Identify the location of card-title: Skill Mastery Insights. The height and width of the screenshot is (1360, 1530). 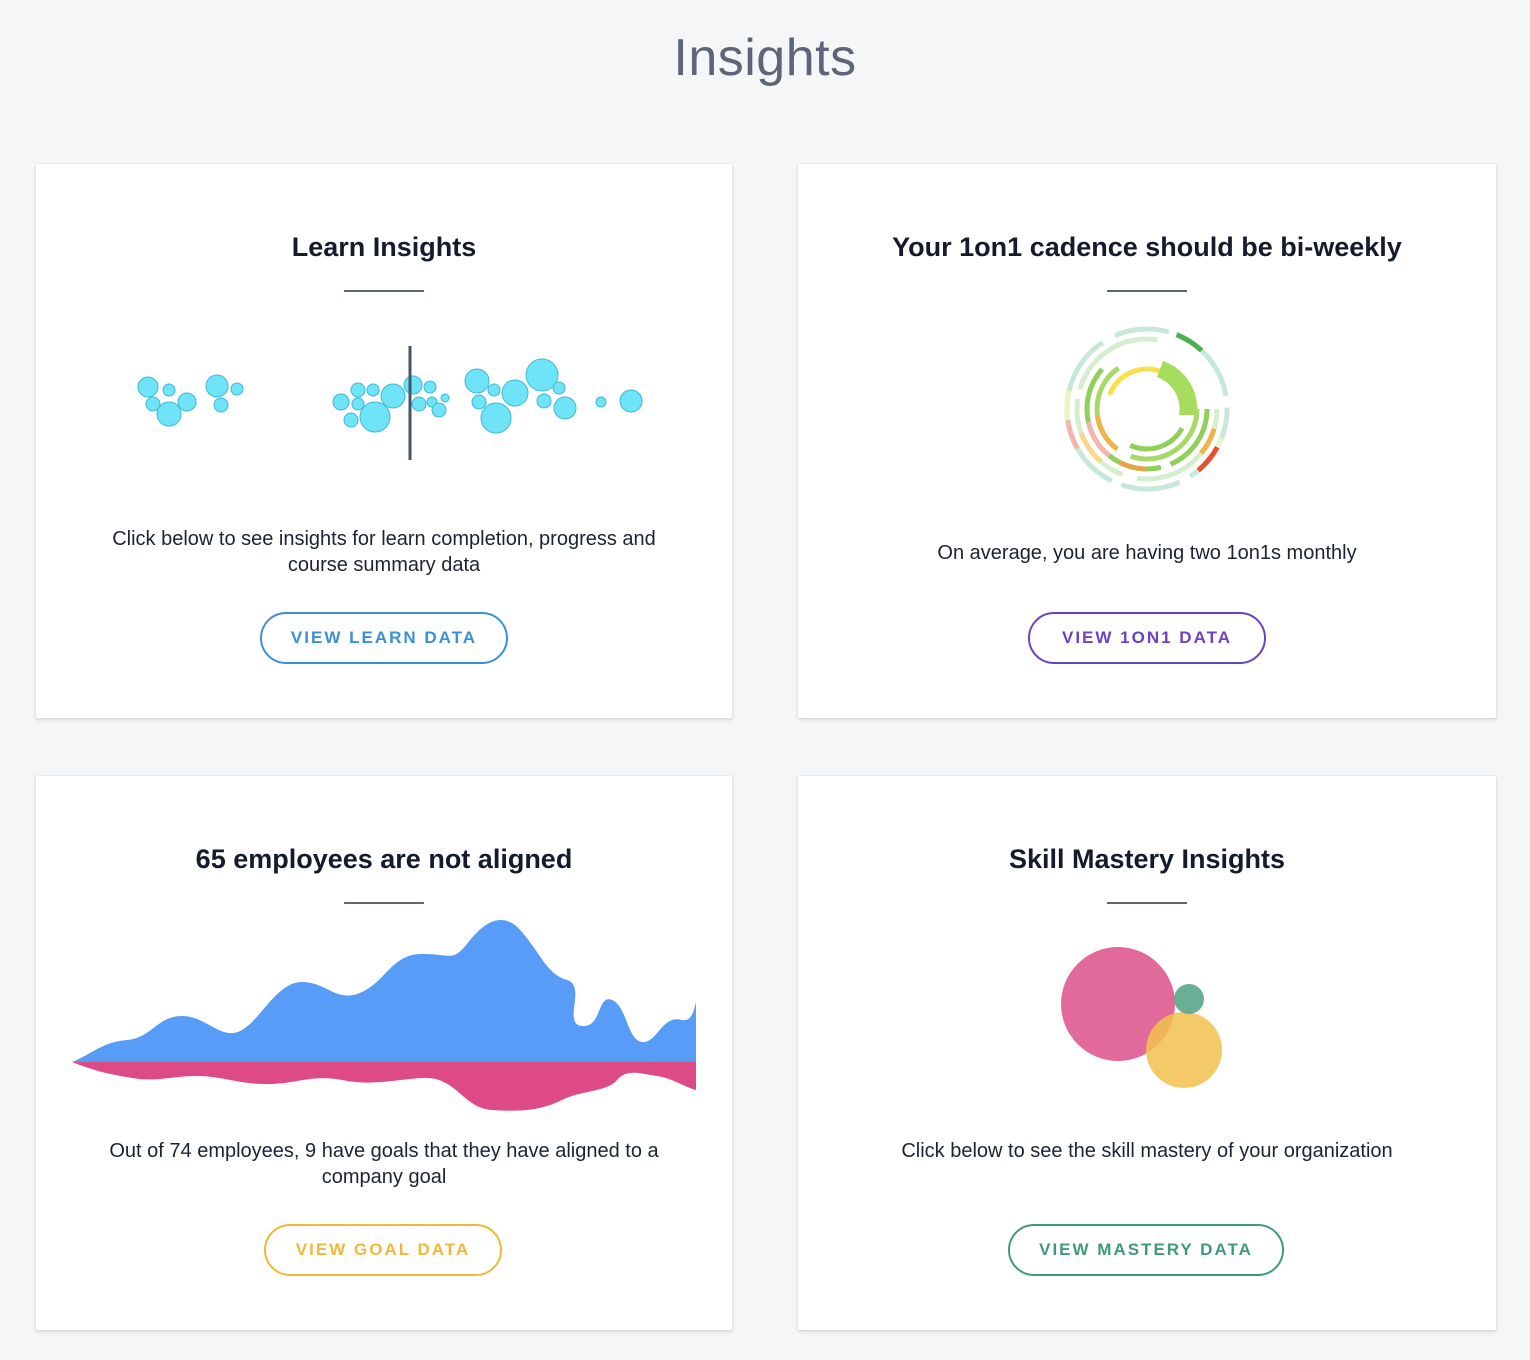
(1147, 859).